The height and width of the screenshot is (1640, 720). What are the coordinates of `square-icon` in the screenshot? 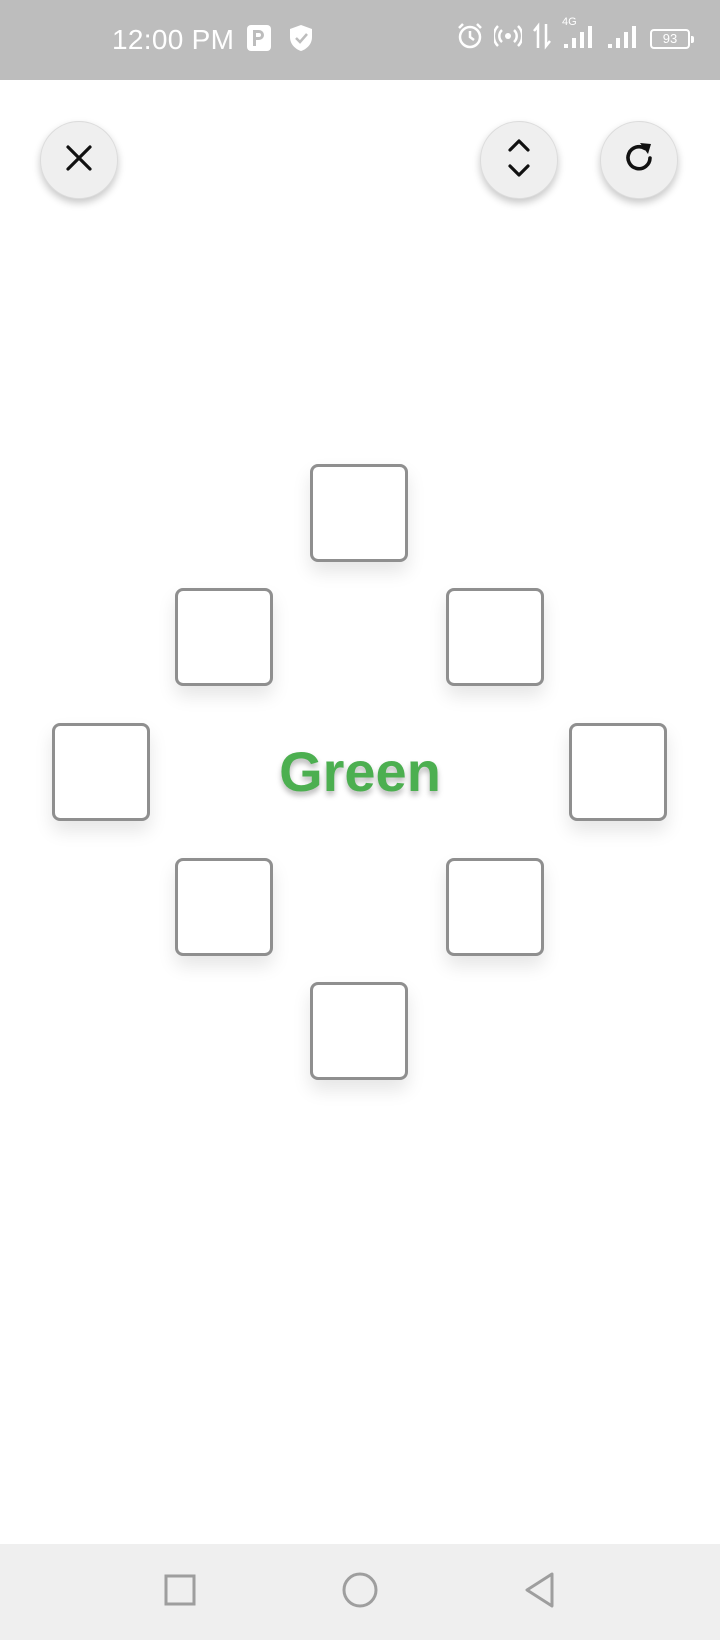 It's located at (180, 1592).